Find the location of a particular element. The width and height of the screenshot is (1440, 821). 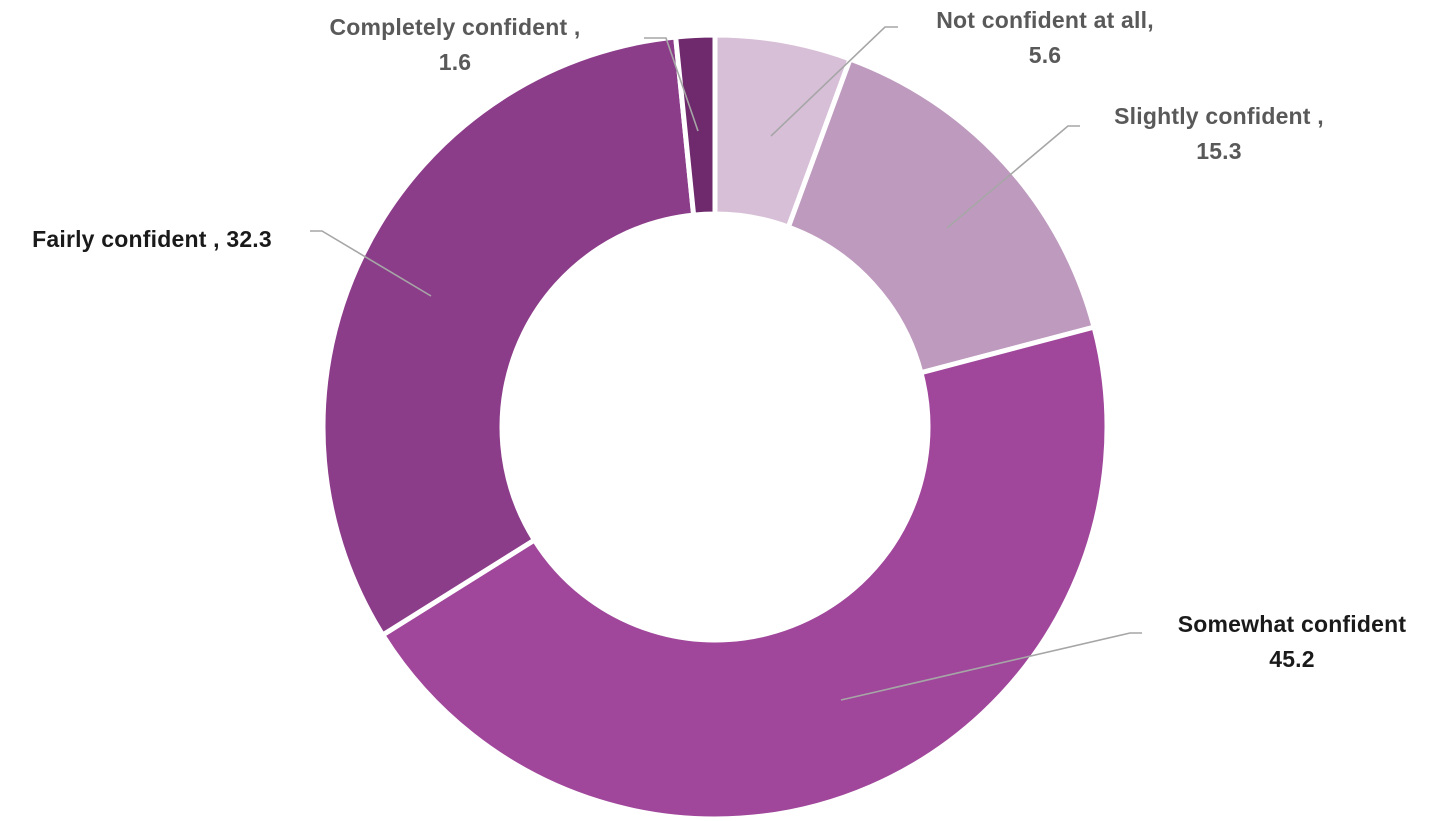

data-label-line: 45.2 is located at coordinates (1292, 659).